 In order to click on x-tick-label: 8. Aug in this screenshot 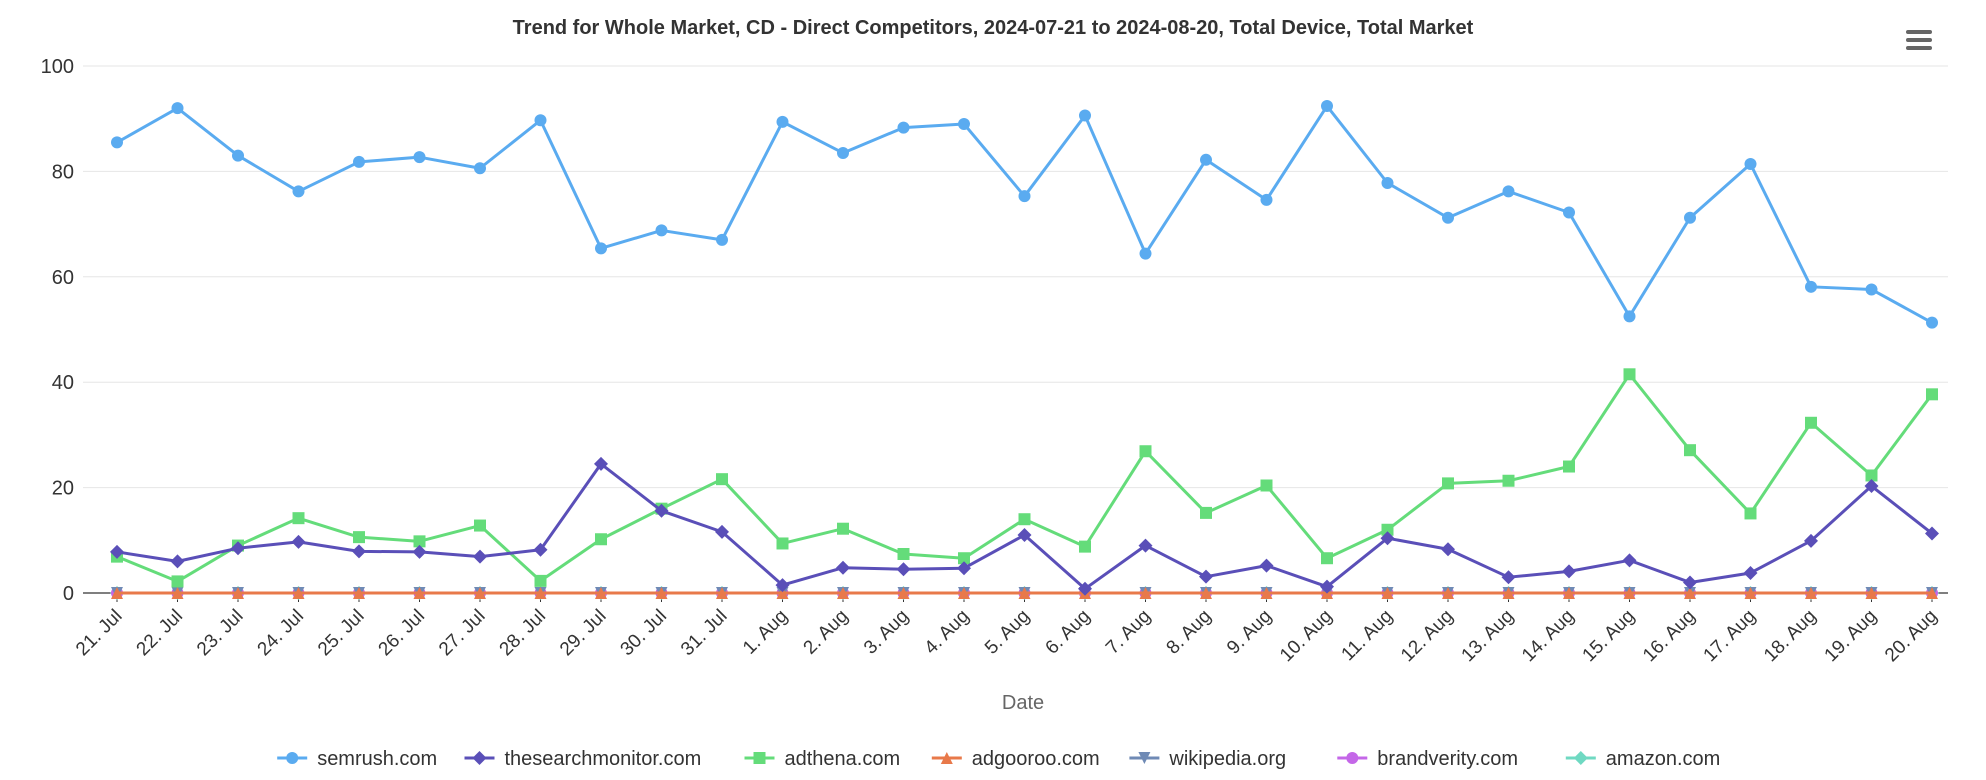, I will do `click(1189, 632)`.